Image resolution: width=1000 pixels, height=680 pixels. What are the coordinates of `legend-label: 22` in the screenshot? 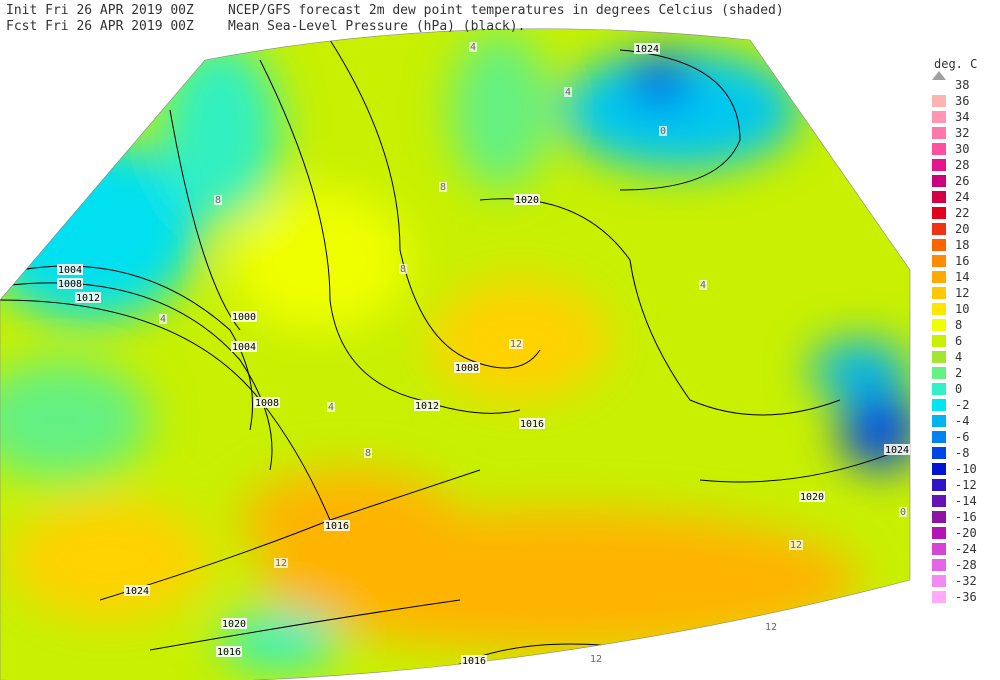 It's located at (962, 213).